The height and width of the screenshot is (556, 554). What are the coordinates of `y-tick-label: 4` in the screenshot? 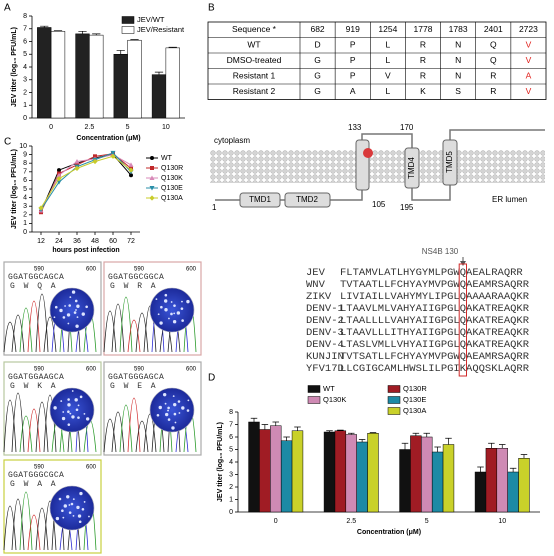 It's located at (25, 67).